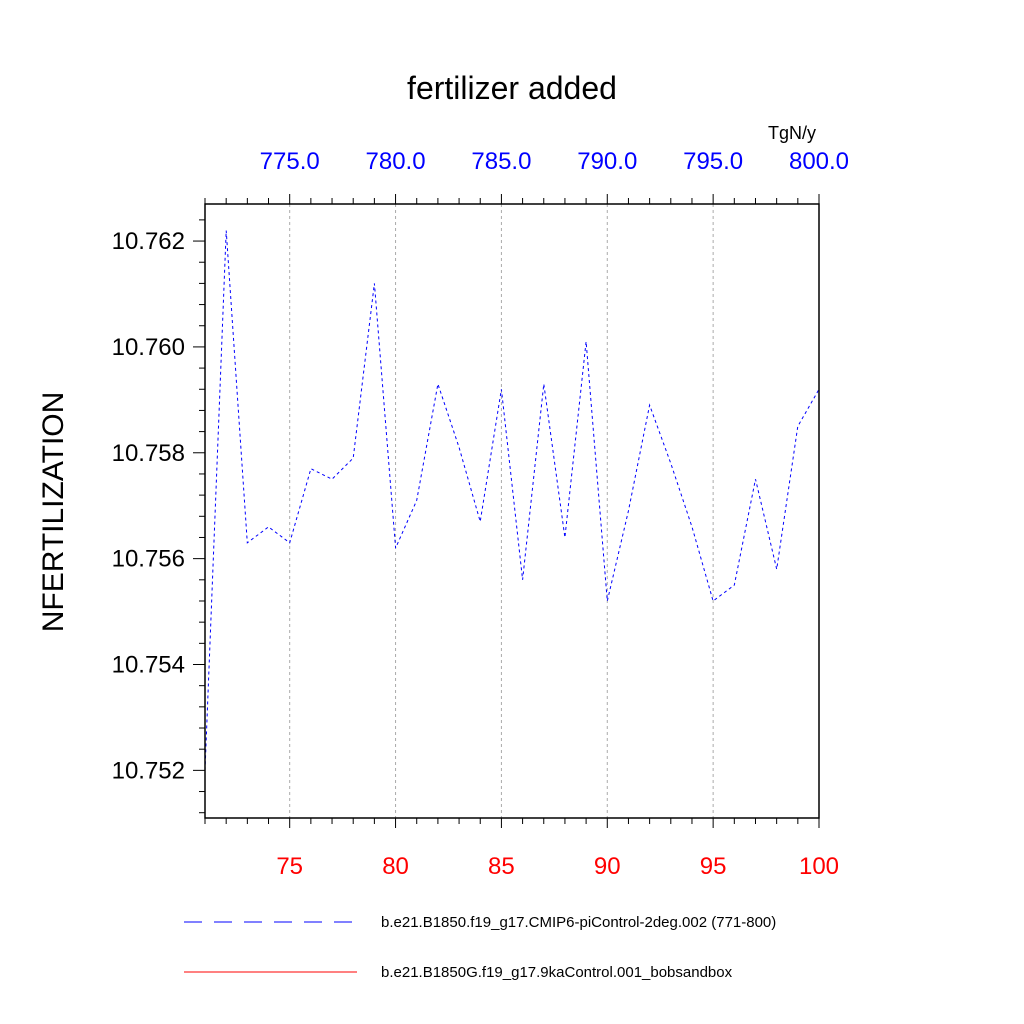 This screenshot has width=1024, height=1024. What do you see at coordinates (148, 665) in the screenshot?
I see `y-tick-label: 10.754` at bounding box center [148, 665].